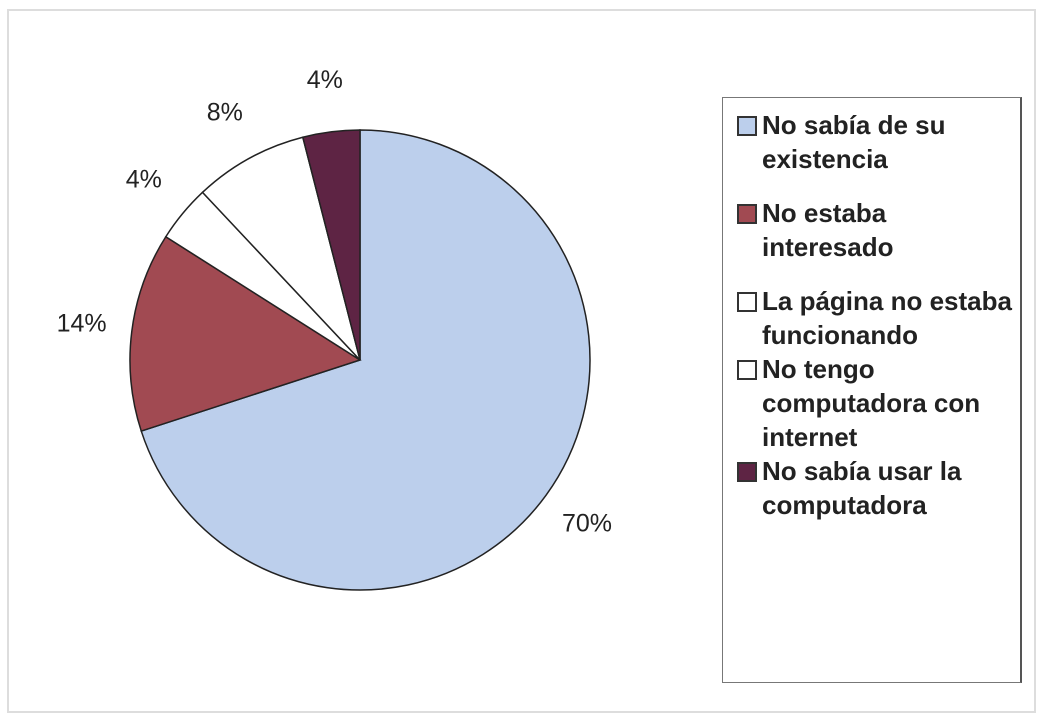 This screenshot has width=1043, height=722. What do you see at coordinates (854, 142) in the screenshot?
I see `legend-label: No sabía de su existencia` at bounding box center [854, 142].